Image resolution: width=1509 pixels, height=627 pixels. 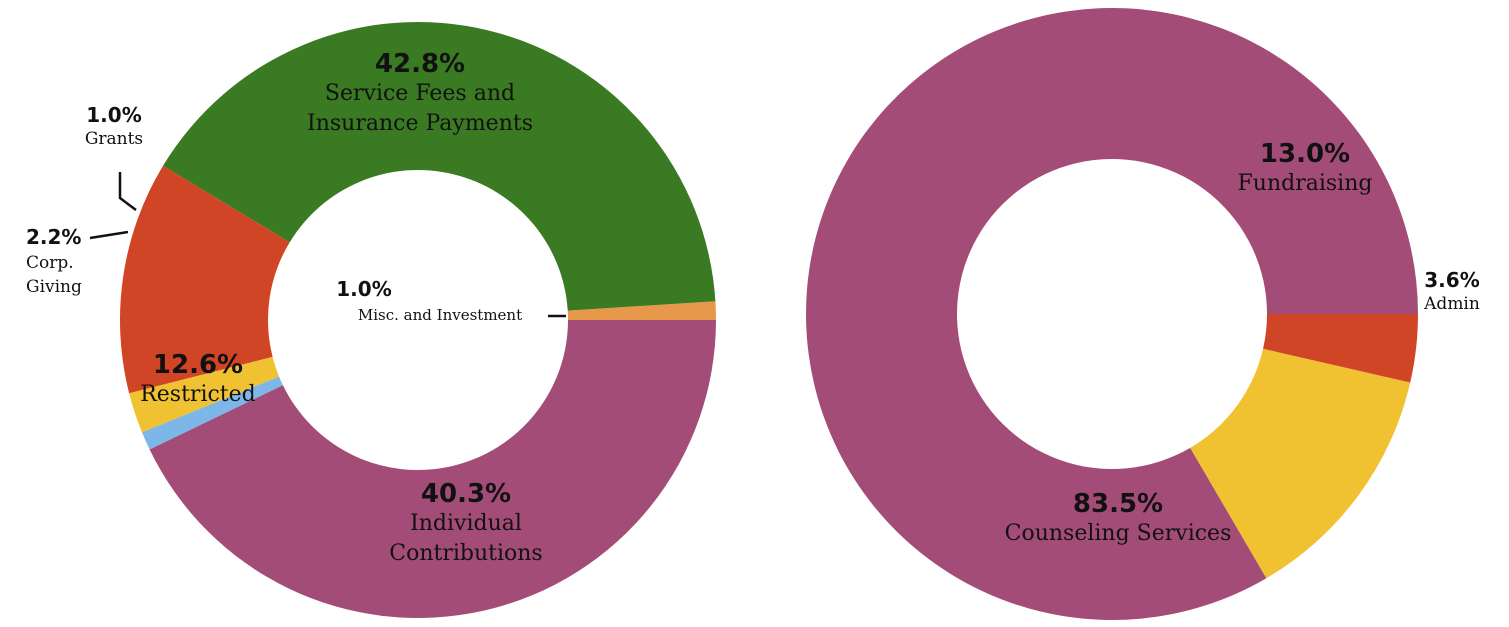 What do you see at coordinates (50, 263) in the screenshot?
I see `category-label-corp-giving-line-1: Corp.` at bounding box center [50, 263].